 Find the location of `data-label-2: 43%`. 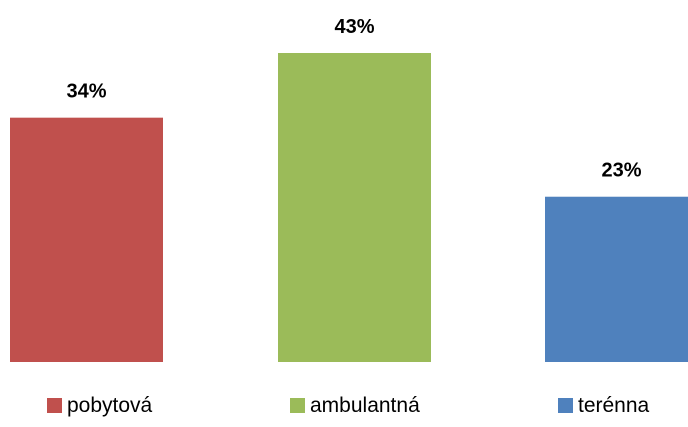

data-label-2: 43% is located at coordinates (354, 27).